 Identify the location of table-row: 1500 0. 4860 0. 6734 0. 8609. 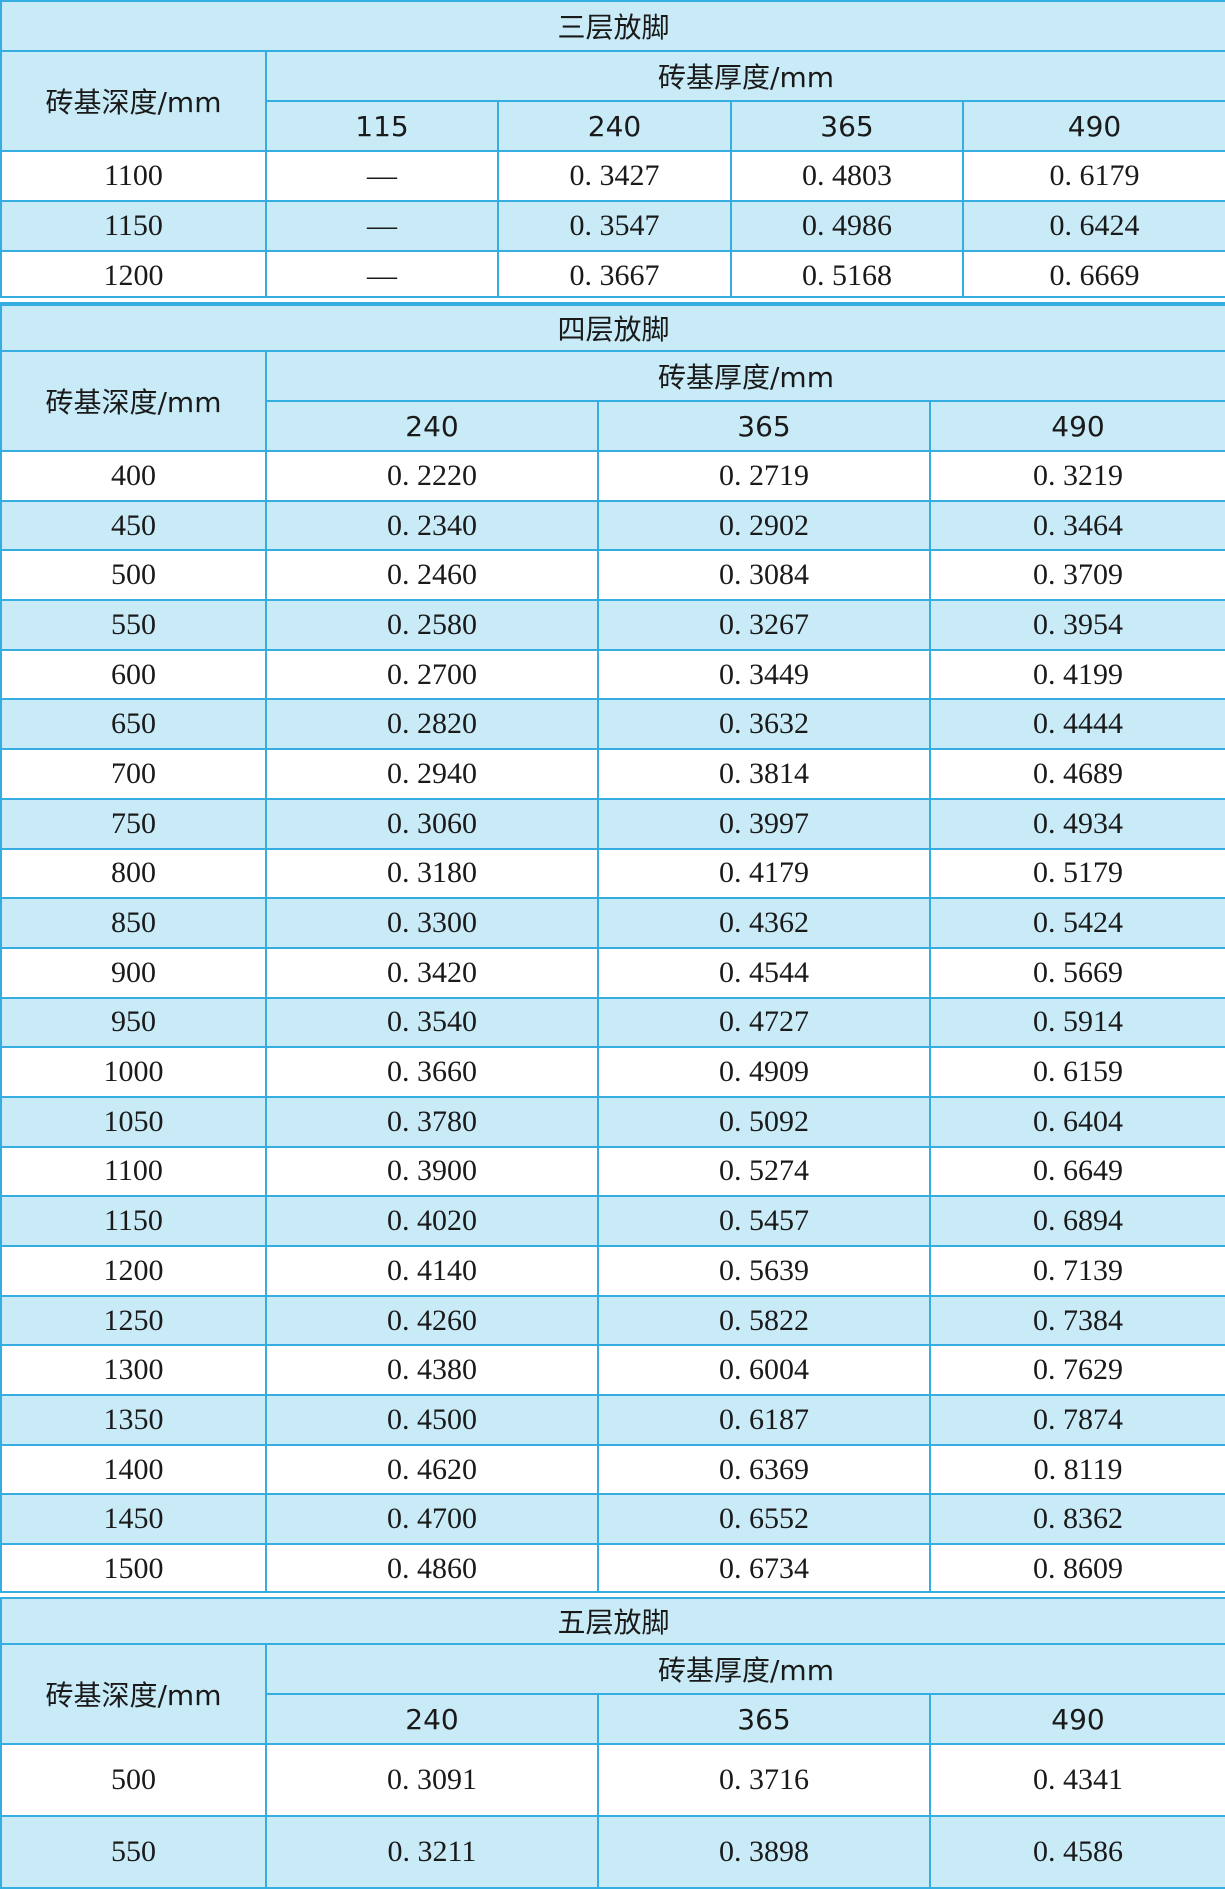
(612, 1569).